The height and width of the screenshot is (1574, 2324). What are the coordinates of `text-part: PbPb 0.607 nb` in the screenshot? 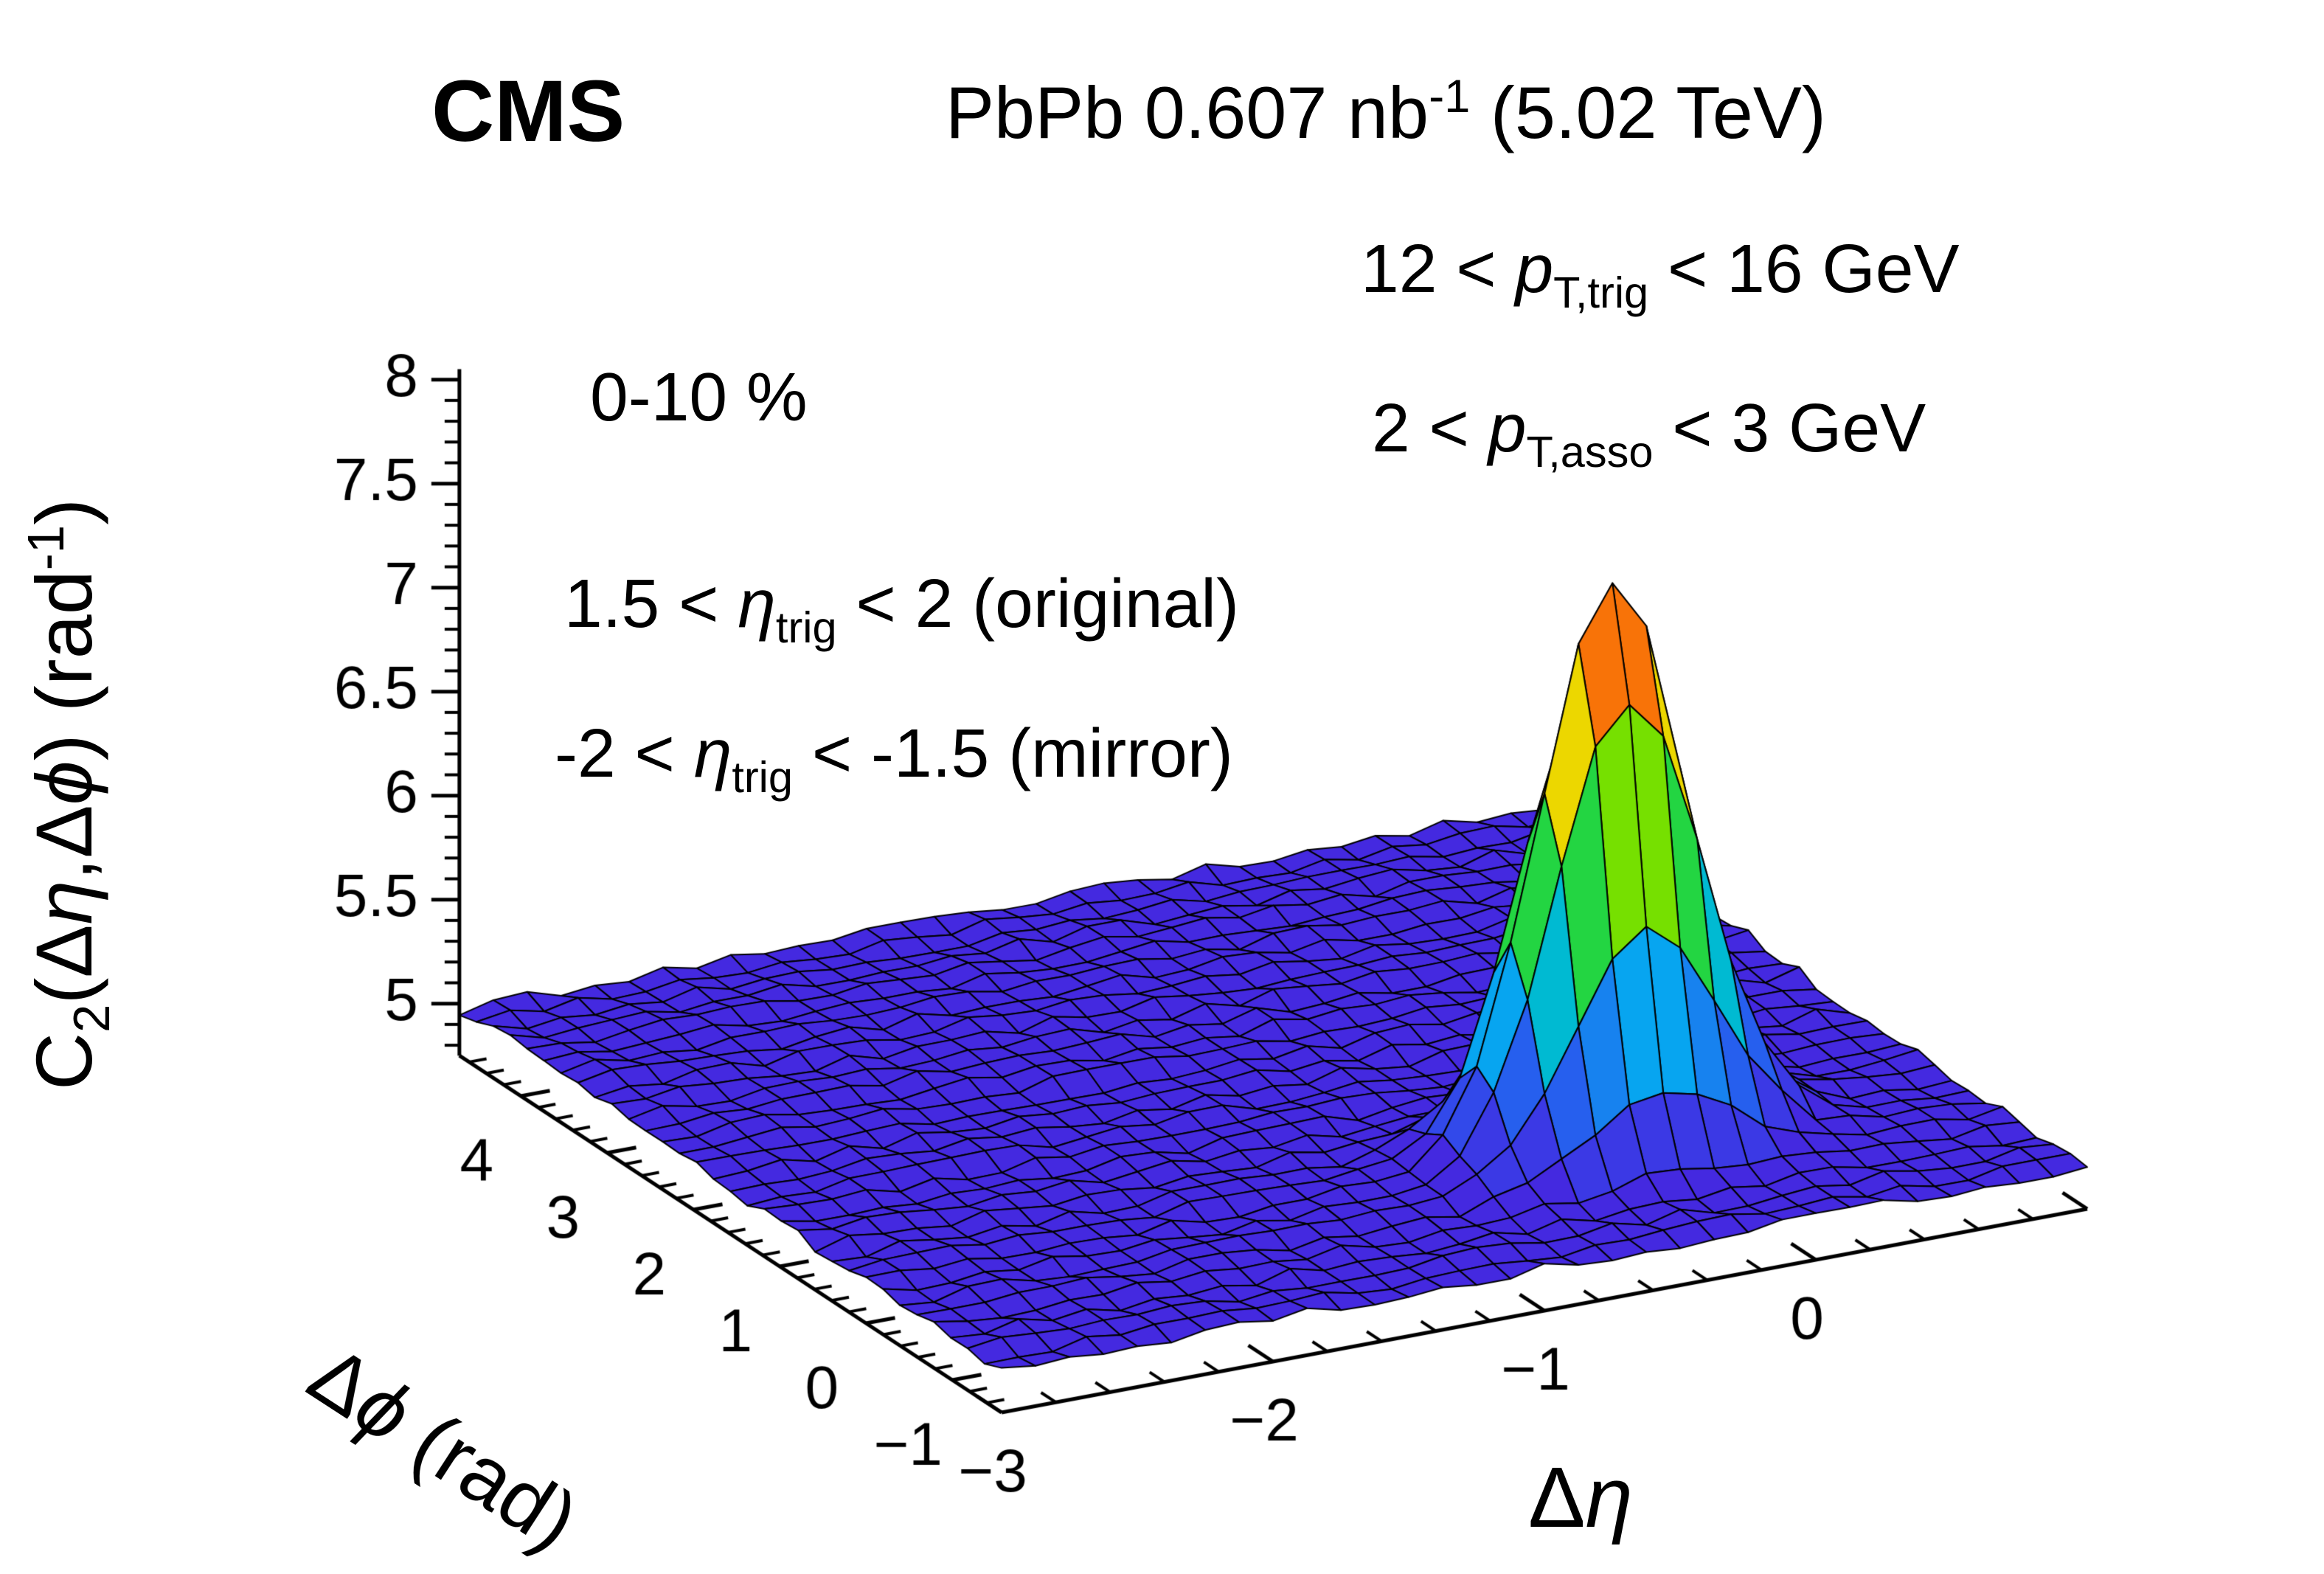 It's located at (1187, 112).